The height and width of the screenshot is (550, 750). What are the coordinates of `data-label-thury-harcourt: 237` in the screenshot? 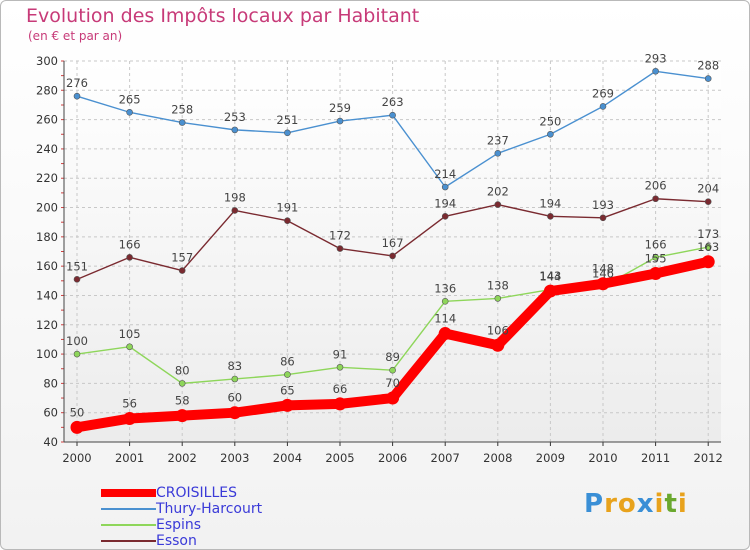 It's located at (498, 140).